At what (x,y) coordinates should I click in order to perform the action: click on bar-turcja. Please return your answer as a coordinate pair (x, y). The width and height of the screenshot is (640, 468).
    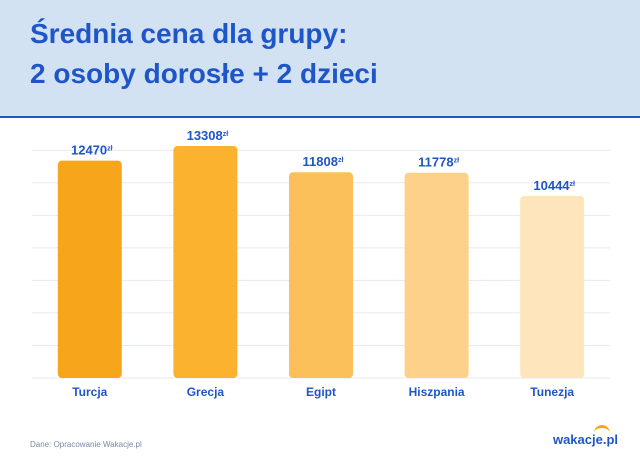
    Looking at the image, I should click on (89, 269).